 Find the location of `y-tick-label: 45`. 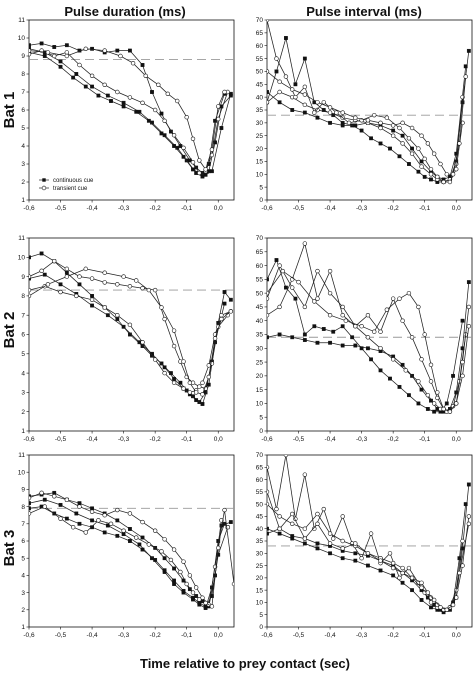

y-tick-label: 45 is located at coordinates (260, 307).